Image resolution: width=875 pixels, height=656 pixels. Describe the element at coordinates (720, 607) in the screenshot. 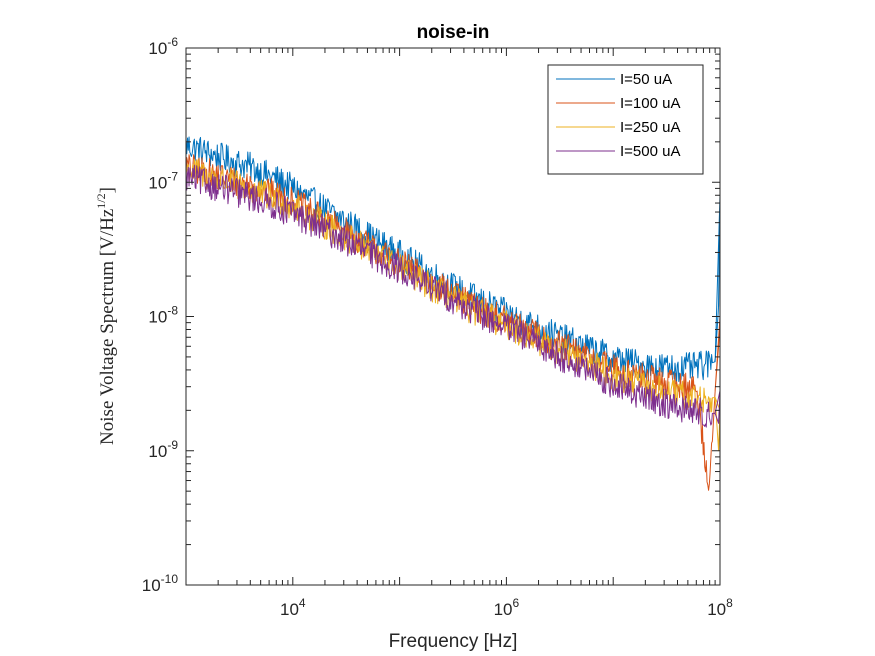

I see `x-tick-label: 10⁸` at that location.